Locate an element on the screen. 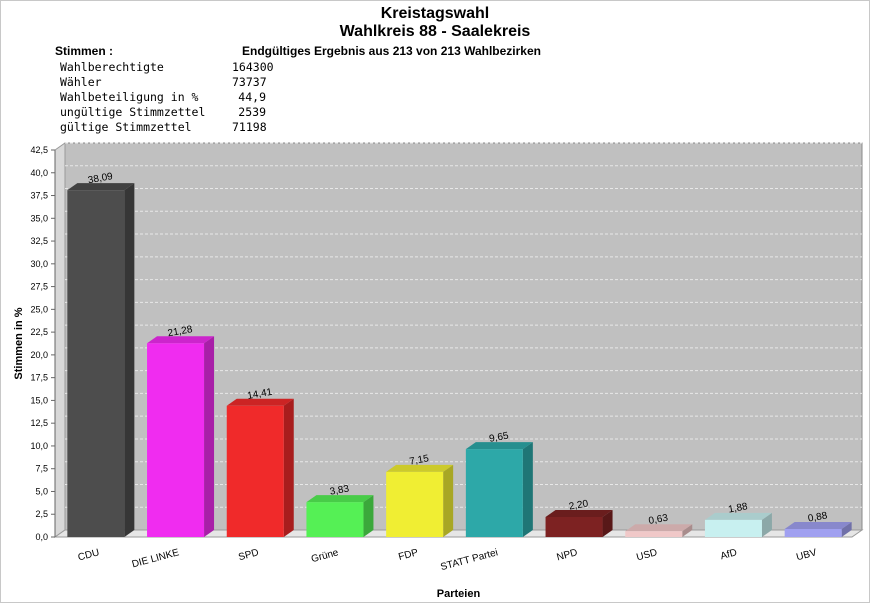 This screenshot has height=603, width=870. stat-label: ungültige Stimmzettel is located at coordinates (133, 112).